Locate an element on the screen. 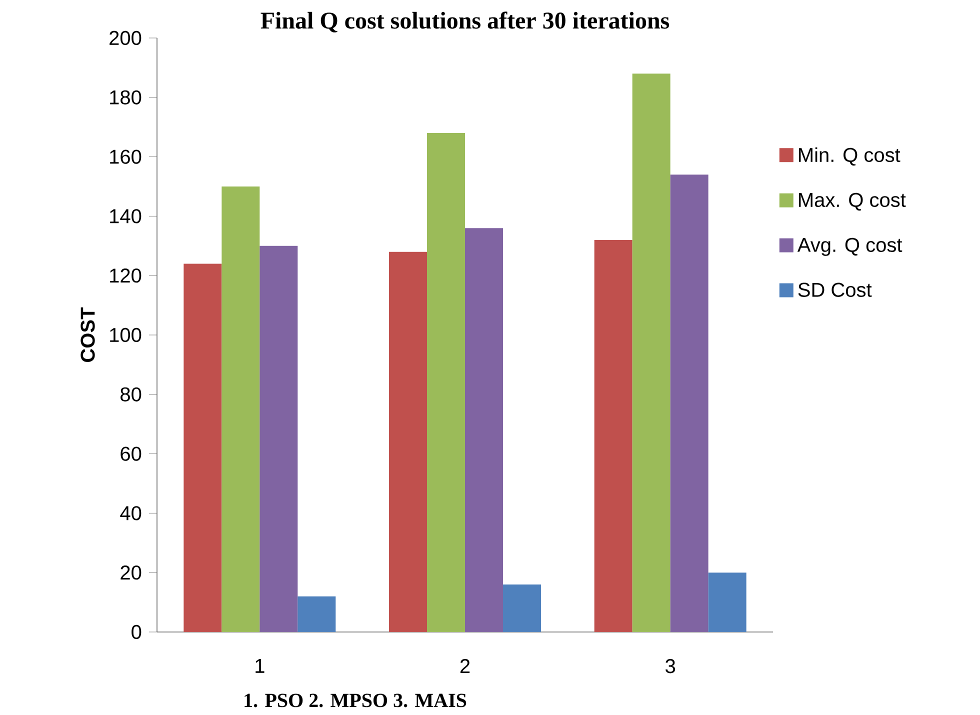  chart-title: Final Q cost solutions after 30 iterations is located at coordinates (465, 22).